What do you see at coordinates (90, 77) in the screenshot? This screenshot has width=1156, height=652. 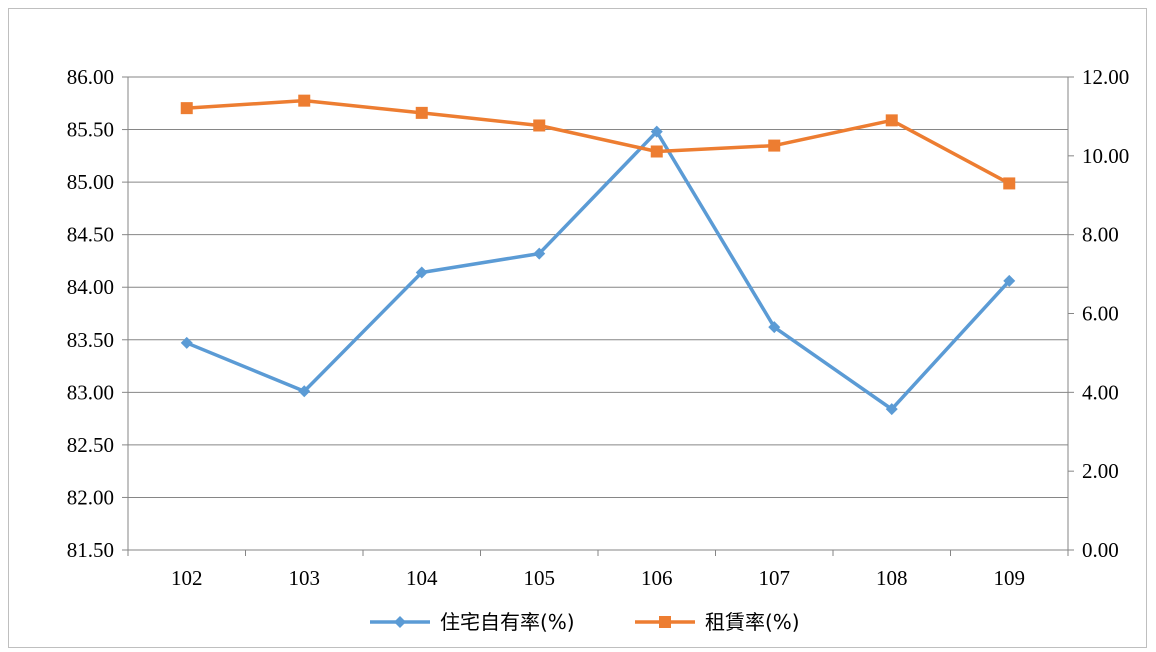 I see `left-tick-label: 86.00` at bounding box center [90, 77].